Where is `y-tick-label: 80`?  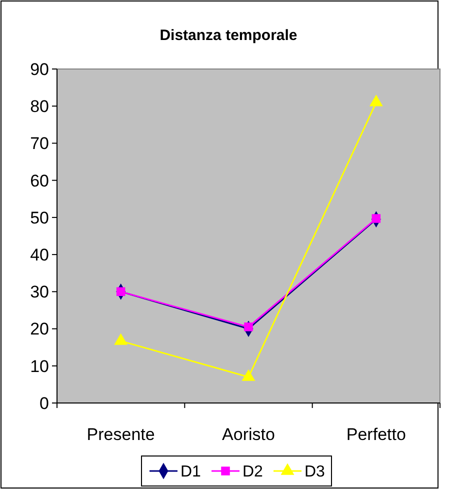 y-tick-label: 80 is located at coordinates (39, 106).